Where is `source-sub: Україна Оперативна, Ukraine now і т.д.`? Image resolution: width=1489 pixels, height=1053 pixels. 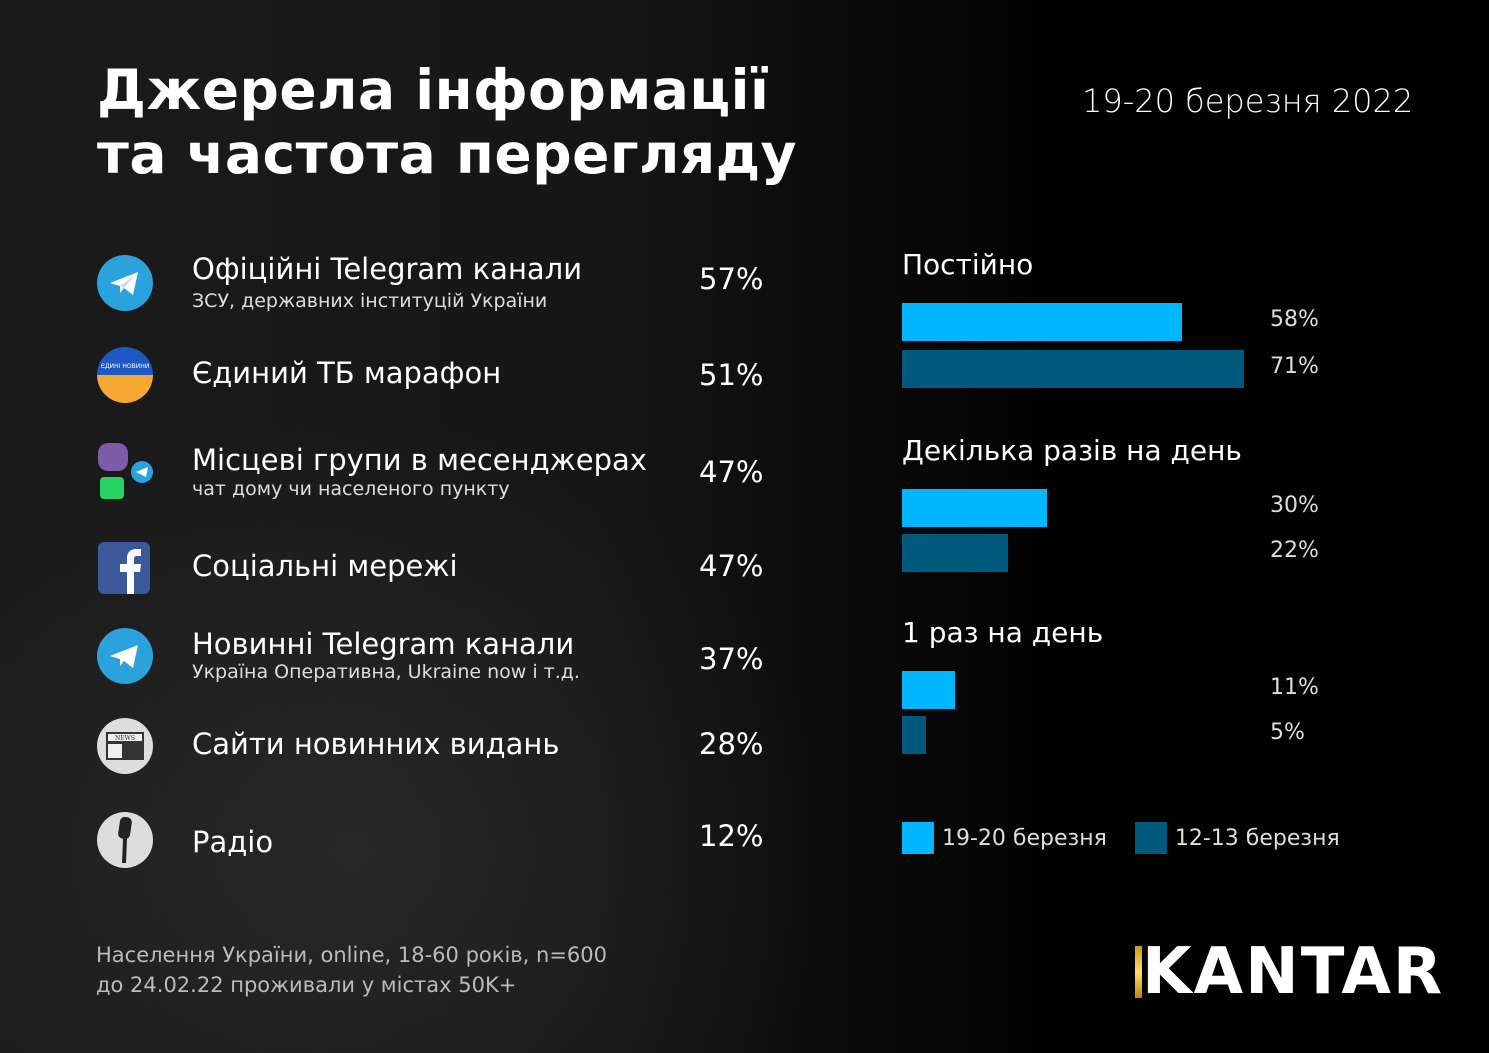 source-sub: Україна Оперативна, Ukraine now і т.д. is located at coordinates (386, 672).